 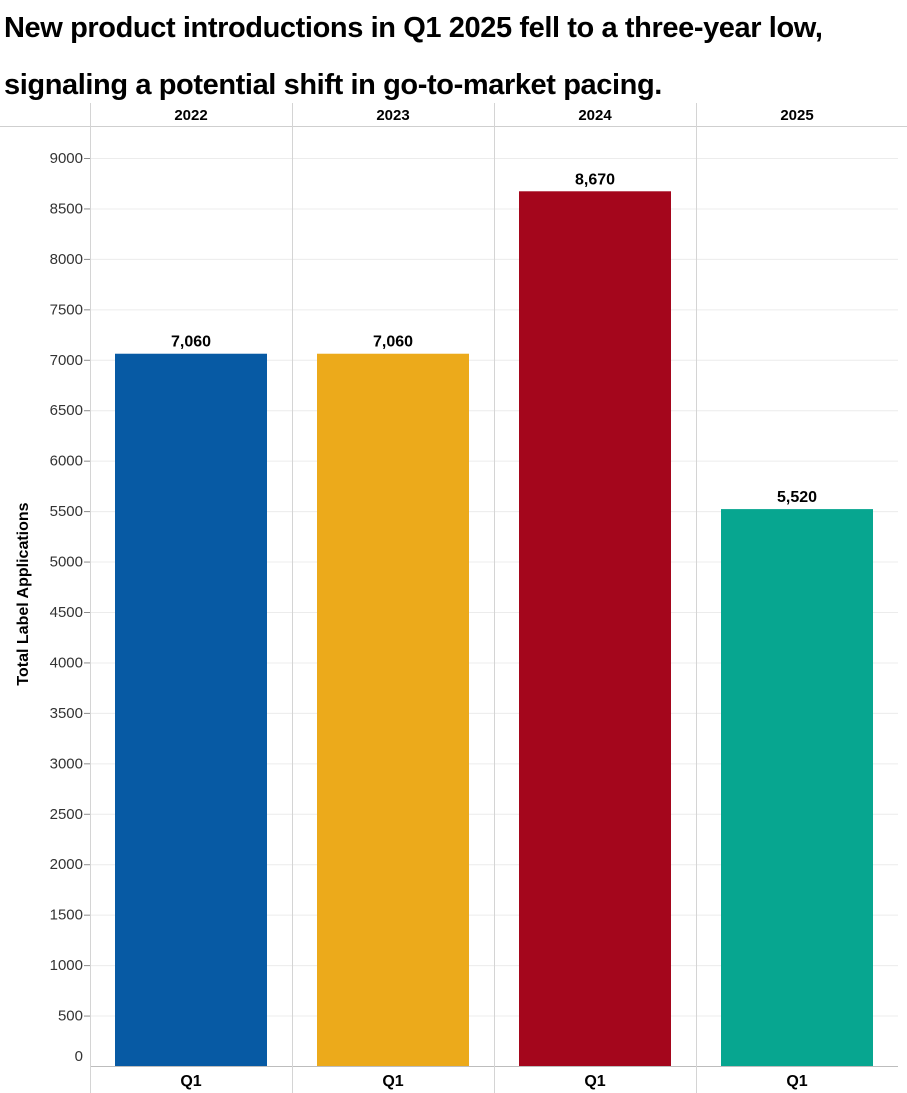 What do you see at coordinates (66, 360) in the screenshot?
I see `y-tick-label-7000: 7000` at bounding box center [66, 360].